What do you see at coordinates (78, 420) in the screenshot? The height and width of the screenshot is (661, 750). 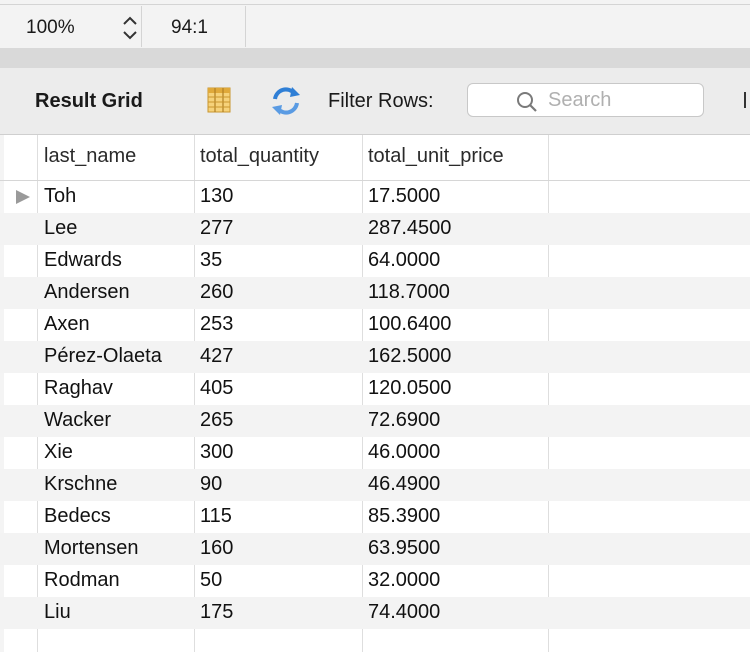 I see `cell-last-name: Wacker` at bounding box center [78, 420].